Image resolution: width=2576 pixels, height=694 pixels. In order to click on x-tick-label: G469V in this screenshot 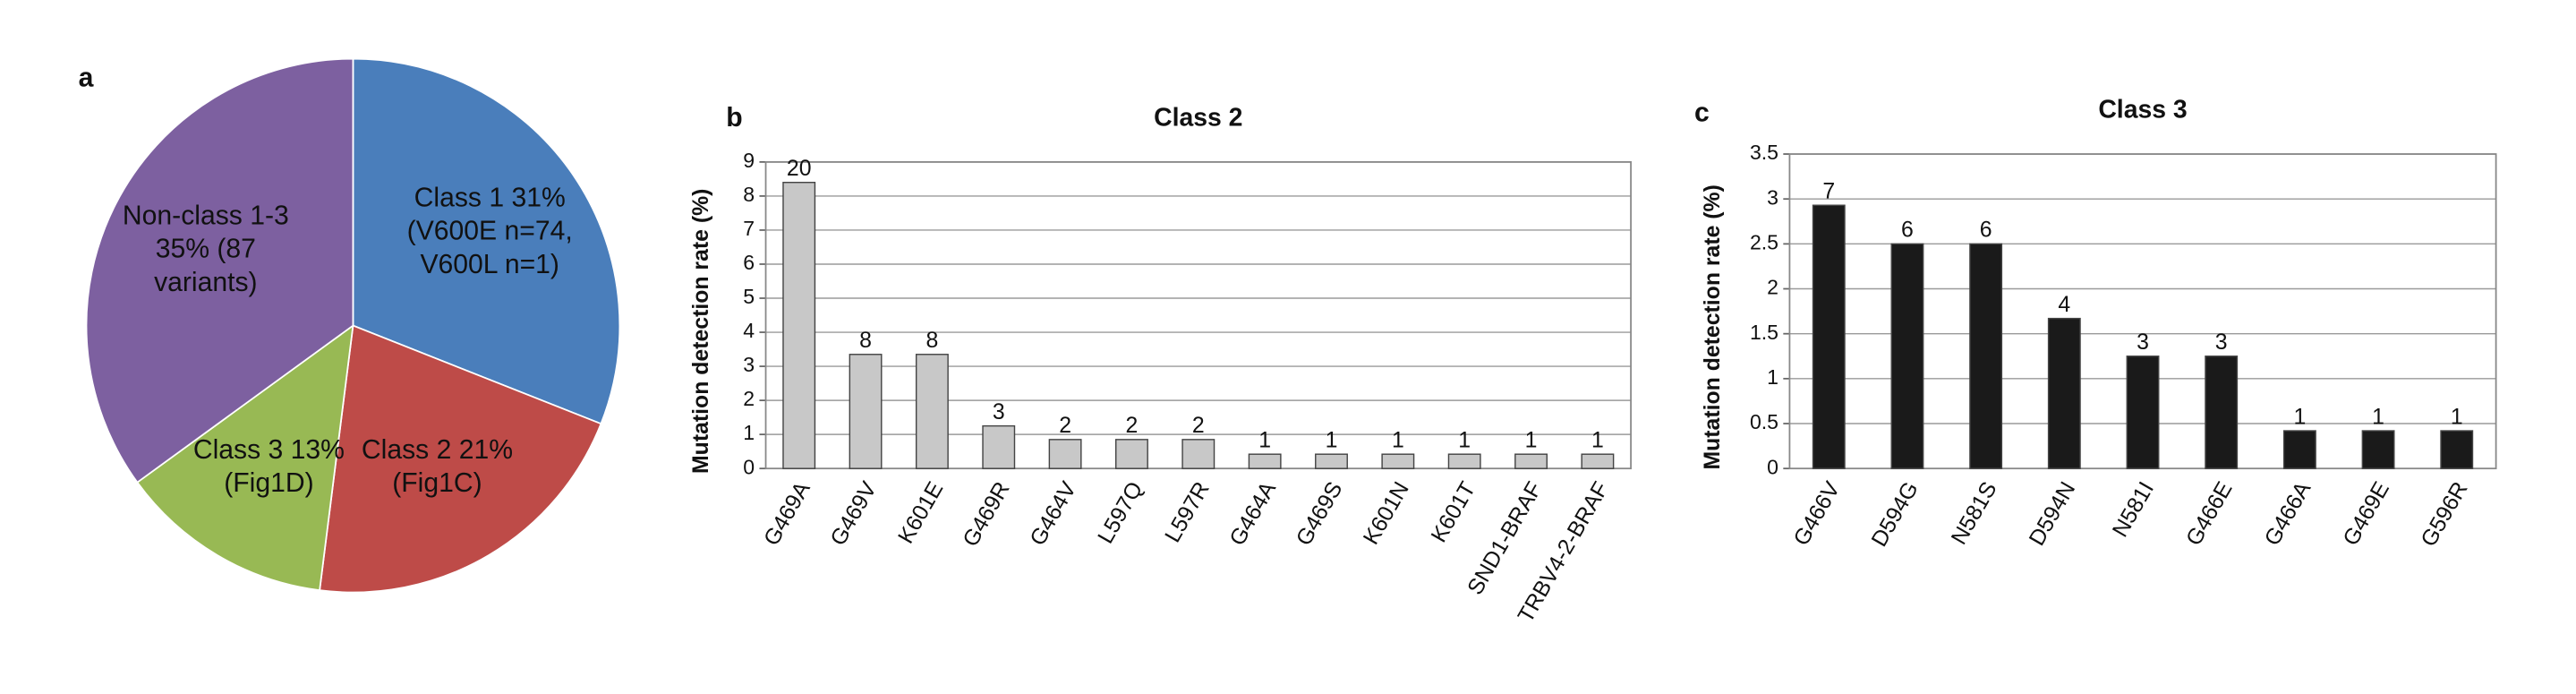, I will do `click(854, 513)`.